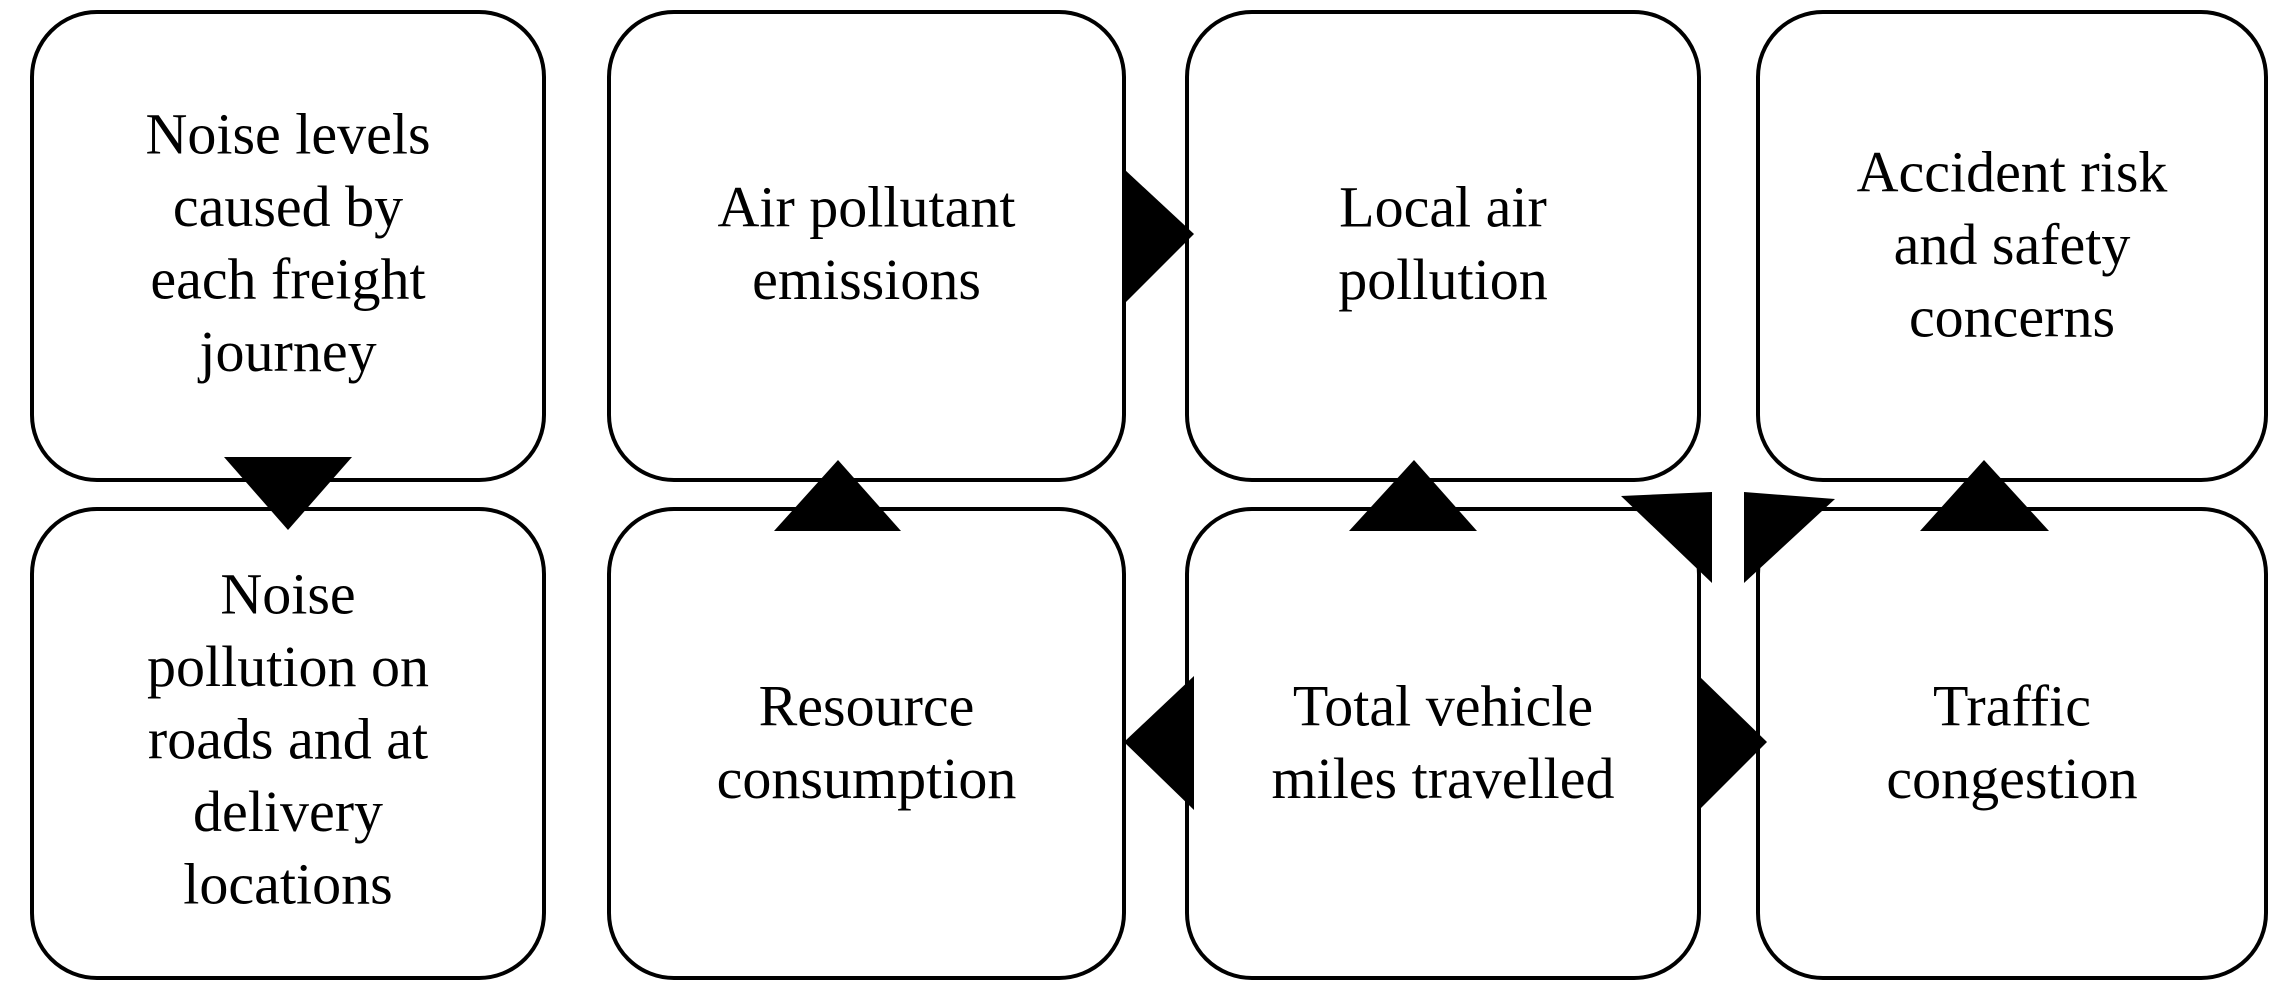  Describe the element at coordinates (288, 738) in the screenshot. I see `node-label: roads and at` at that location.